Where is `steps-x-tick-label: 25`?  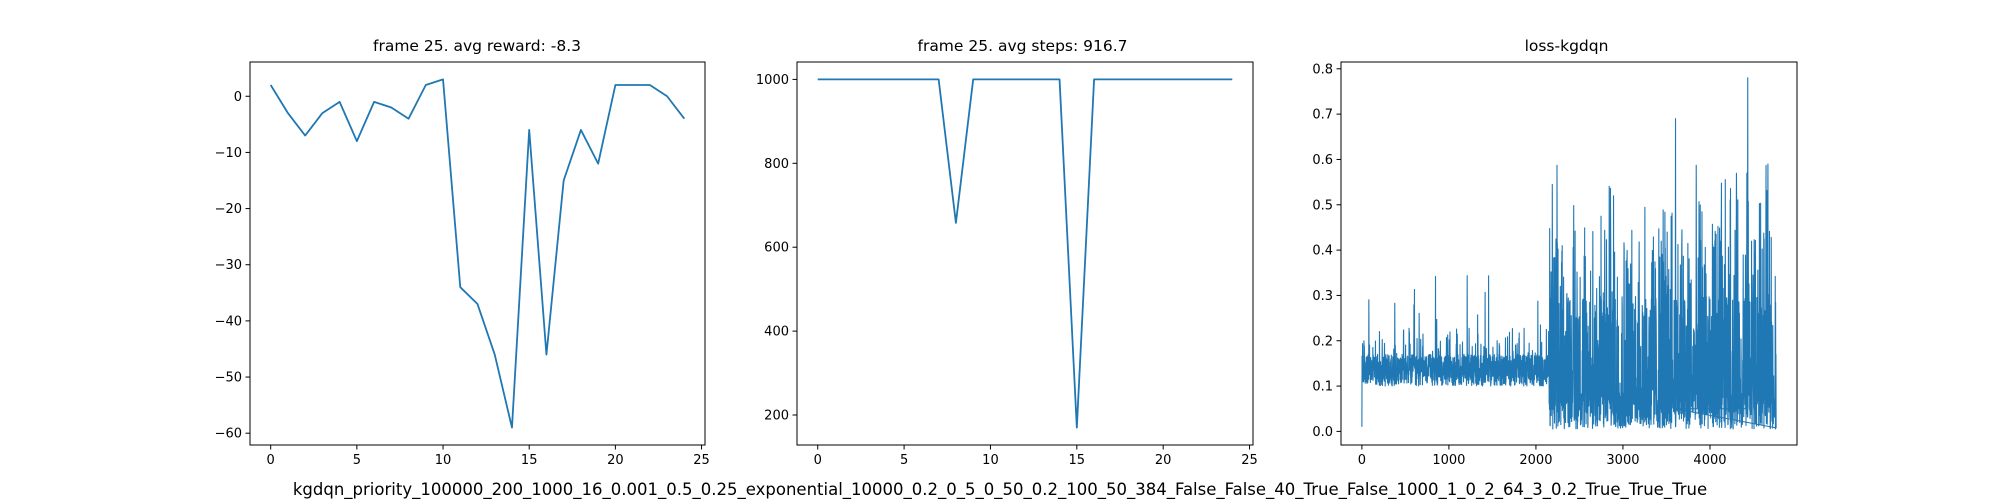 steps-x-tick-label: 25 is located at coordinates (1249, 460).